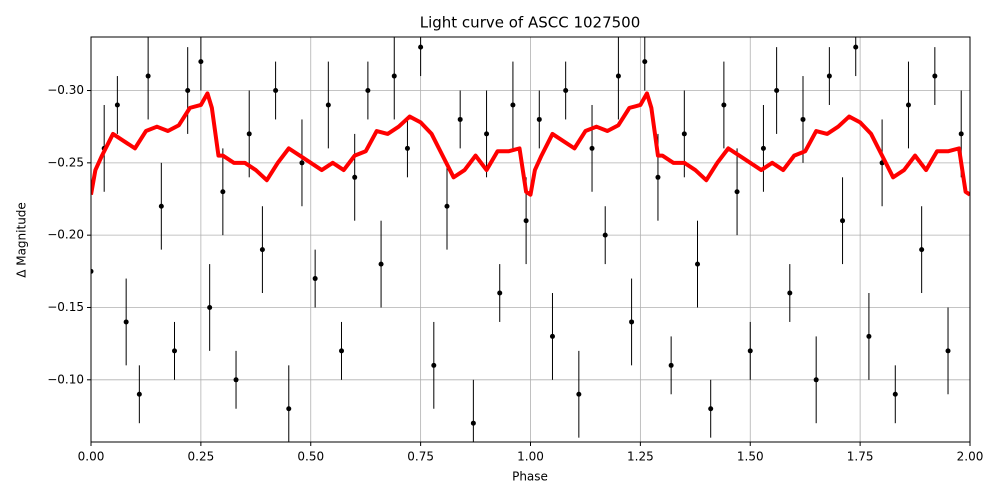 The image size is (1000, 500). What do you see at coordinates (970, 457) in the screenshot?
I see `x-tick-label: 2.00` at bounding box center [970, 457].